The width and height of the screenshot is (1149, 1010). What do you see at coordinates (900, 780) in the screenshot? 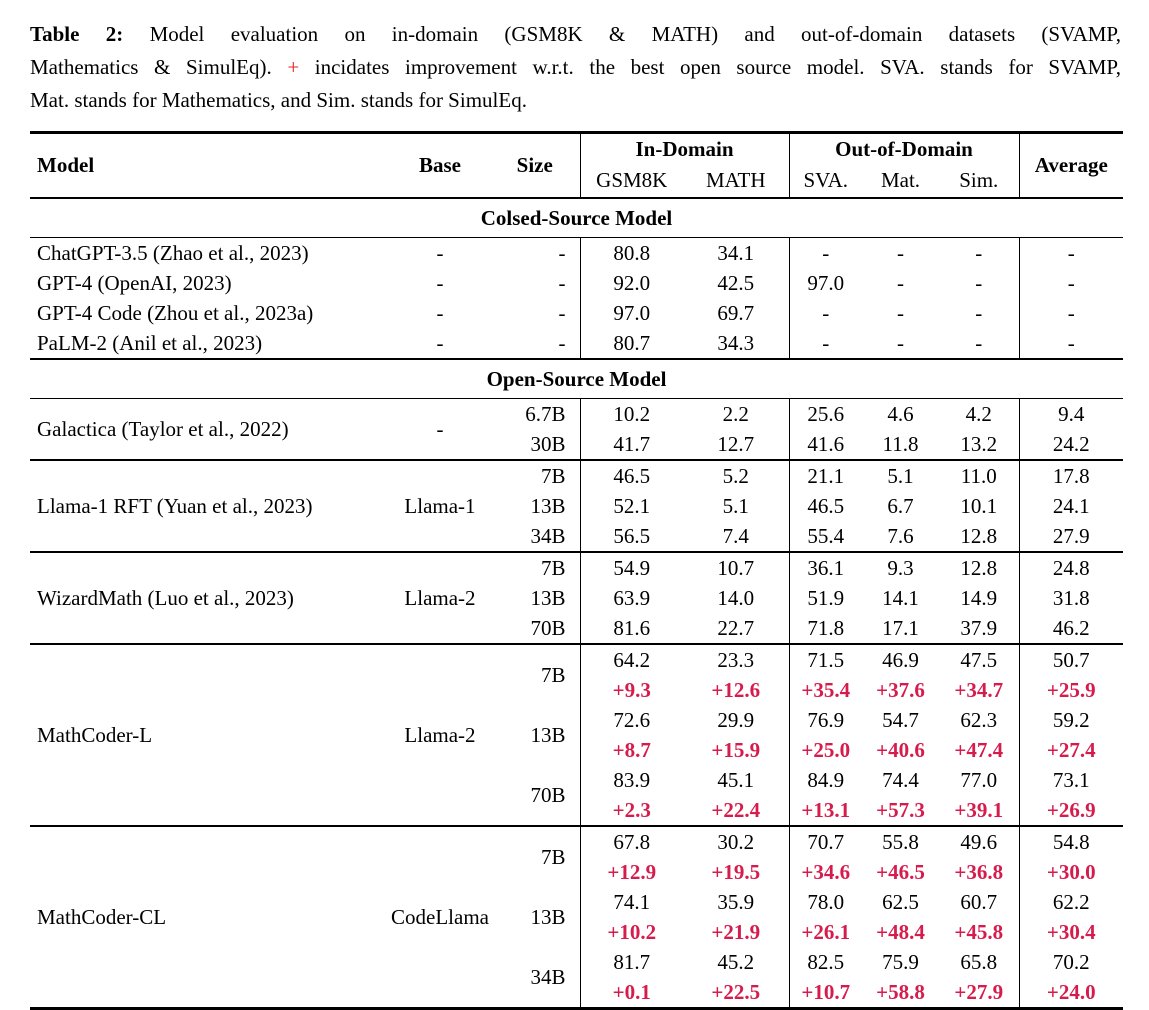
I see `score-cell: 74.4` at bounding box center [900, 780].